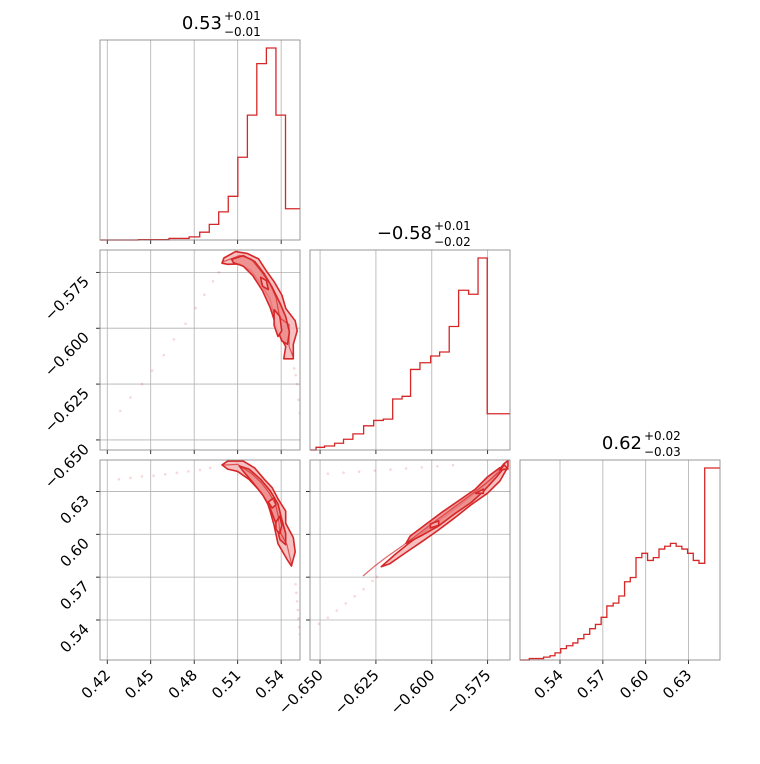 The height and width of the screenshot is (764, 760). What do you see at coordinates (548, 684) in the screenshot?
I see `x-tick-label: 0.54` at bounding box center [548, 684].